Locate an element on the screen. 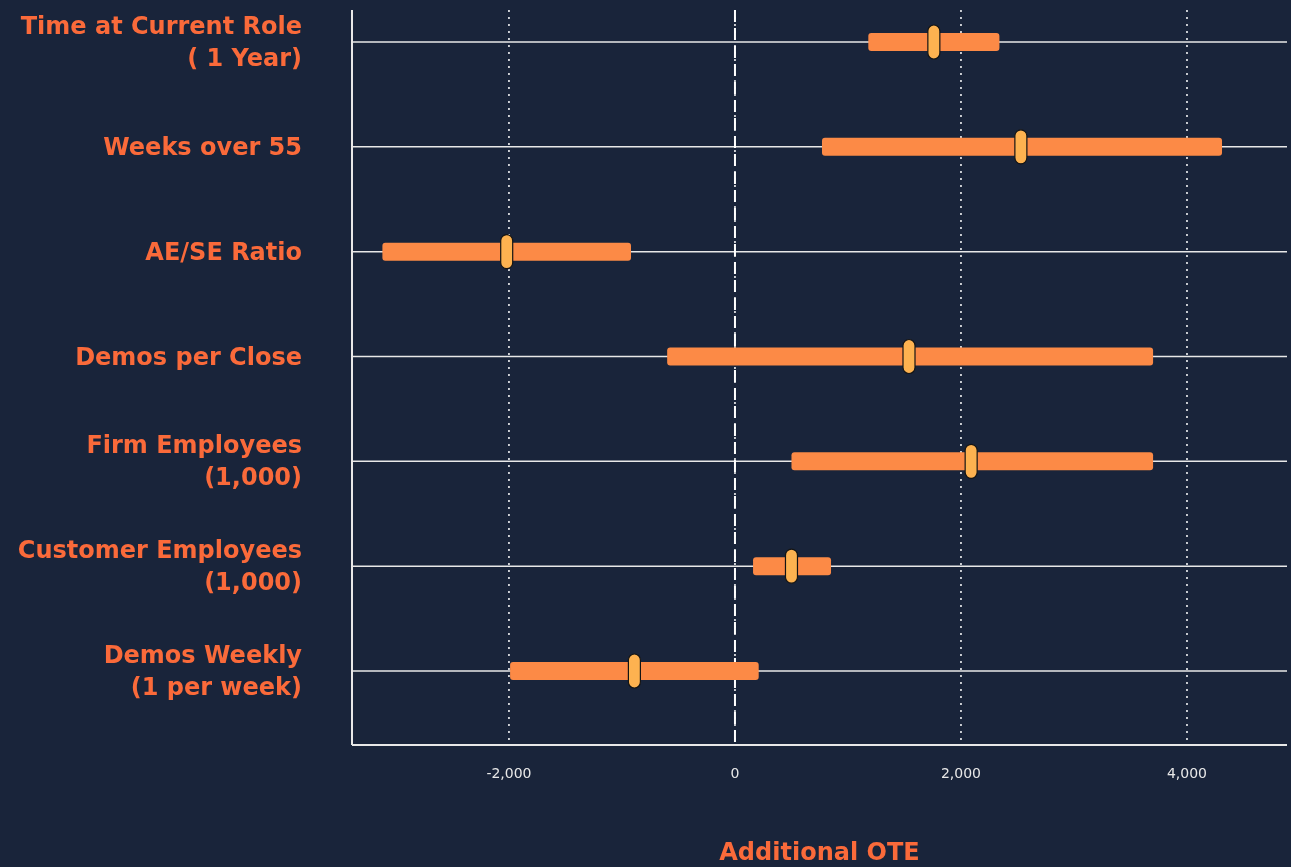  x-tick-label: 4,000 is located at coordinates (1187, 773).